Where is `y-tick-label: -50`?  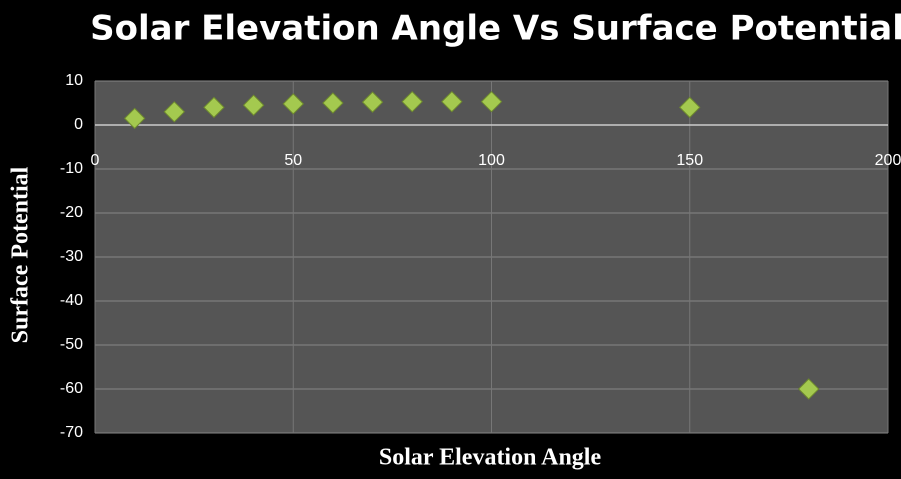 y-tick-label: -50 is located at coordinates (71, 344).